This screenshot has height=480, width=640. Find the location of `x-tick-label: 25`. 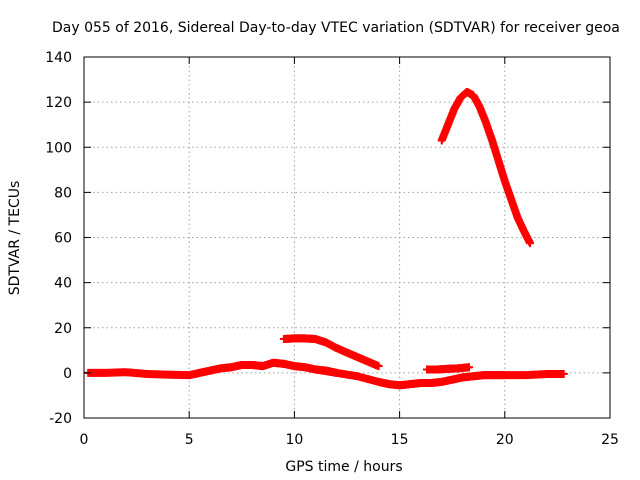

x-tick-label: 25 is located at coordinates (610, 440).